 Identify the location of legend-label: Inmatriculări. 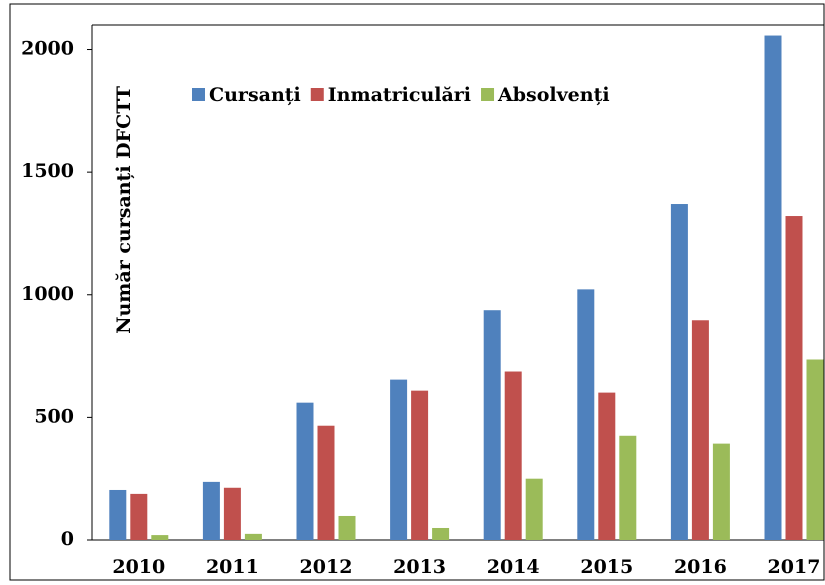
(399, 95).